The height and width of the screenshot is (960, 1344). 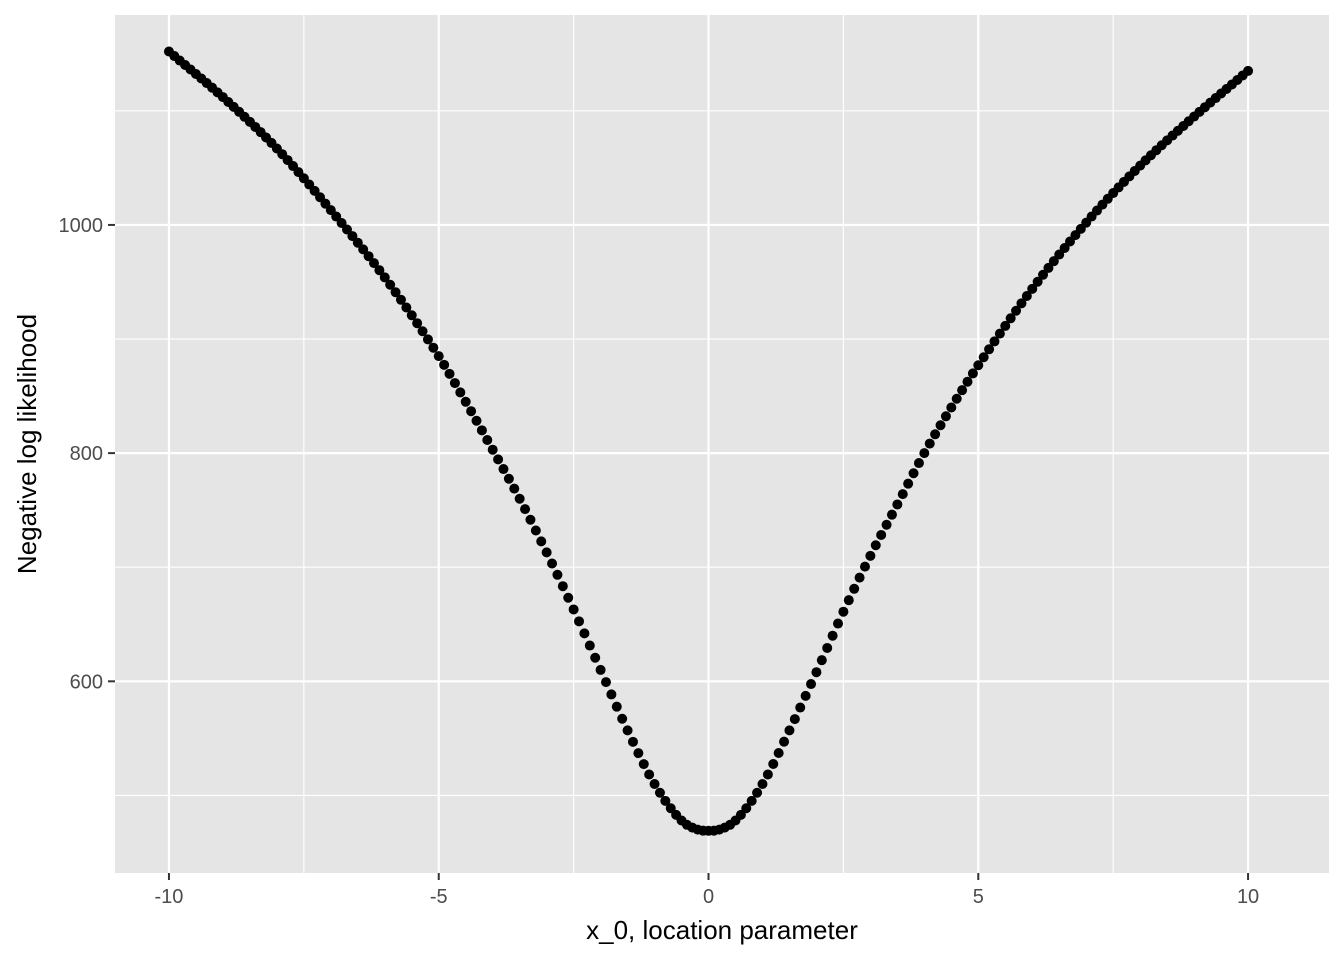 I want to click on x-tick-label: 0, so click(x=708, y=897).